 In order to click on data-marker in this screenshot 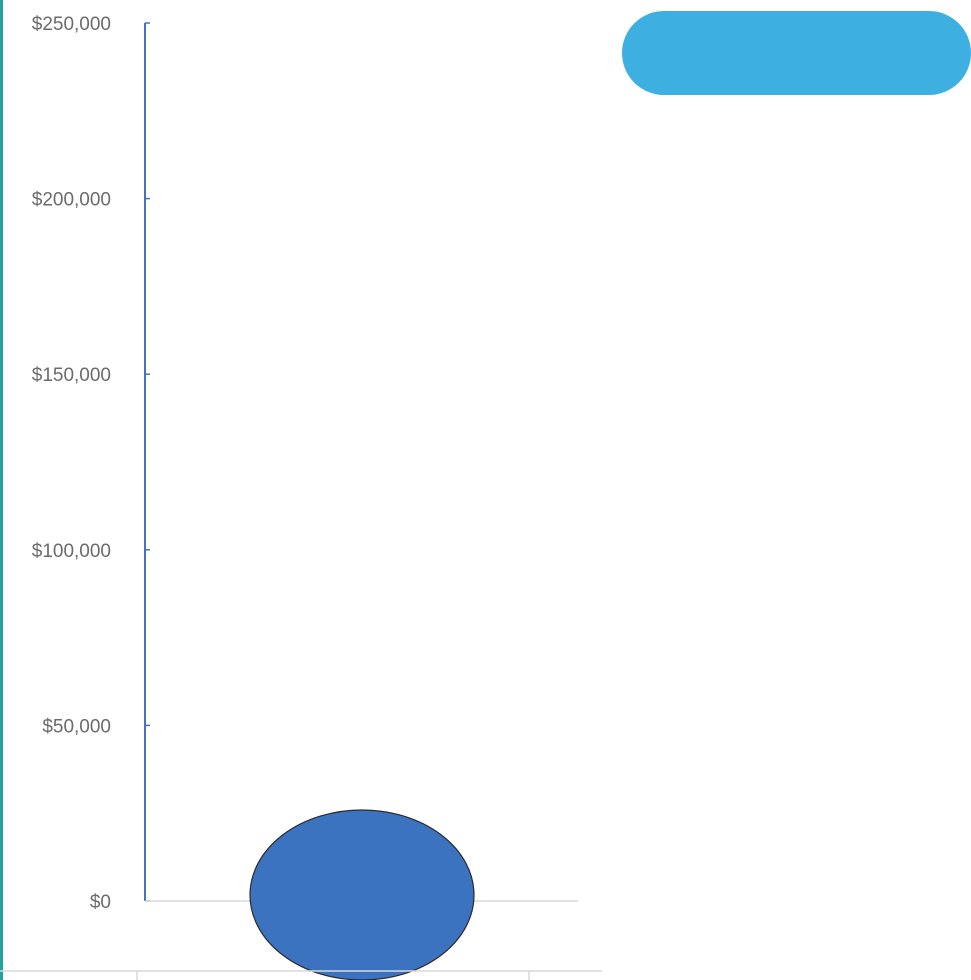, I will do `click(362, 894)`.